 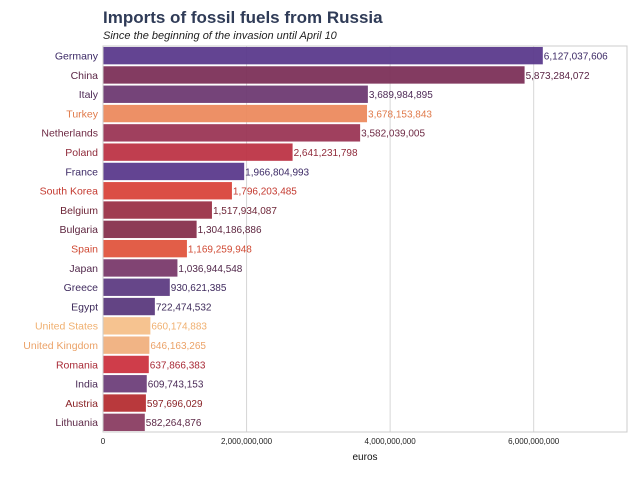 What do you see at coordinates (220, 249) in the screenshot?
I see `value-label: 1,169,259,948` at bounding box center [220, 249].